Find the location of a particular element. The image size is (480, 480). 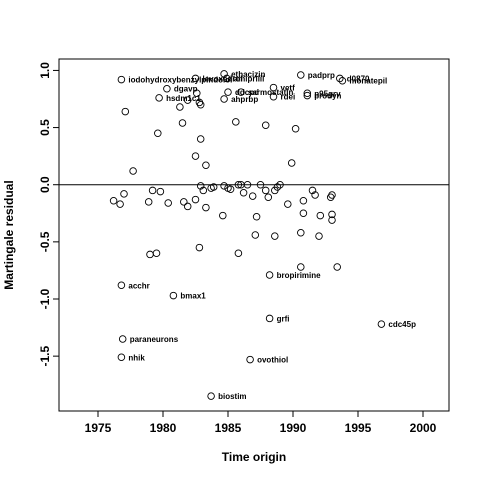

y-axis-title: Martingale residual is located at coordinates (9, 234).